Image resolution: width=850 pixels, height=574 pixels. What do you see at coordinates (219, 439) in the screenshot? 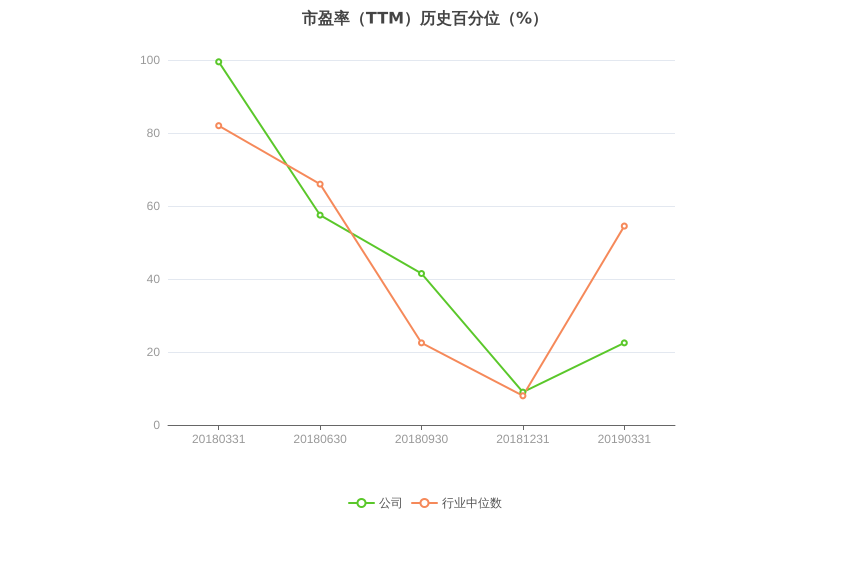
I see `x-tick-label: 20180331` at bounding box center [219, 439].